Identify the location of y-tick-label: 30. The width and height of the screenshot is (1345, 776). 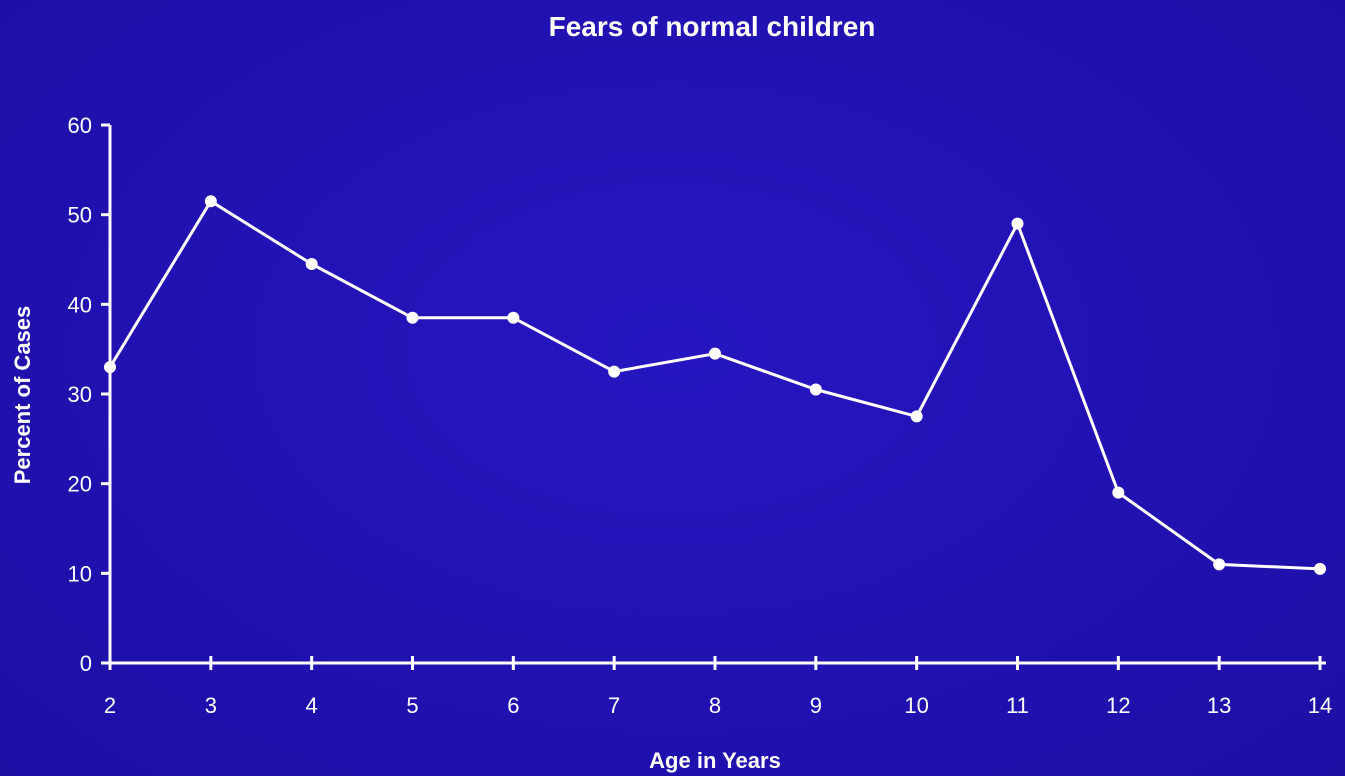
(80, 394).